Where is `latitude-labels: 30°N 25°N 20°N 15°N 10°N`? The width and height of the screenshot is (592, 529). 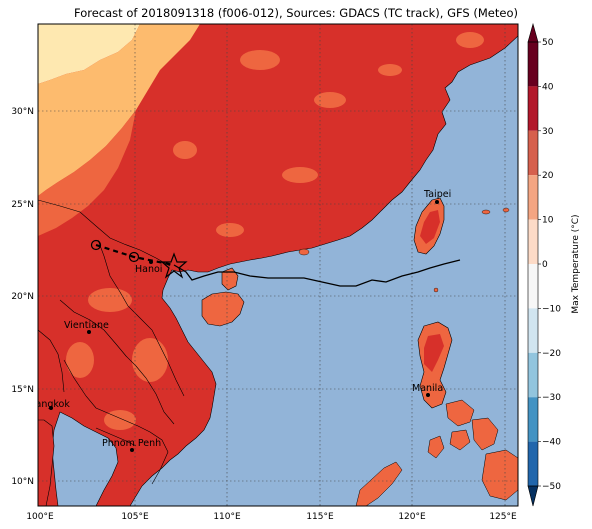 latitude-labels: 30°N 25°N 20°N 15°N 10°N is located at coordinates (22, 297).